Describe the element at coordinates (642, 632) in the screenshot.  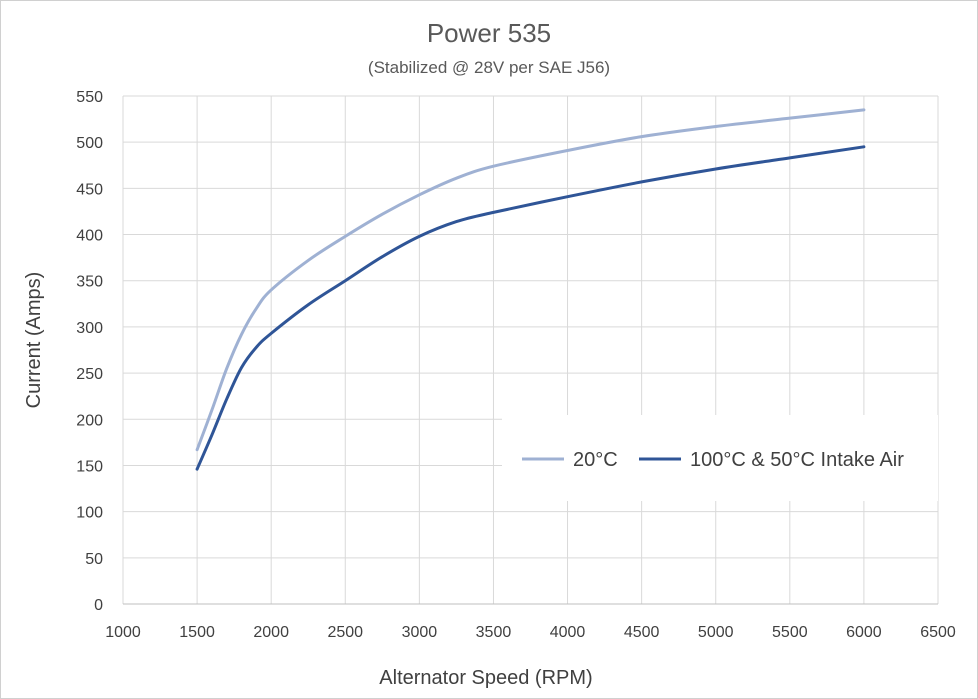
I see `x-tick-label: 4500` at that location.